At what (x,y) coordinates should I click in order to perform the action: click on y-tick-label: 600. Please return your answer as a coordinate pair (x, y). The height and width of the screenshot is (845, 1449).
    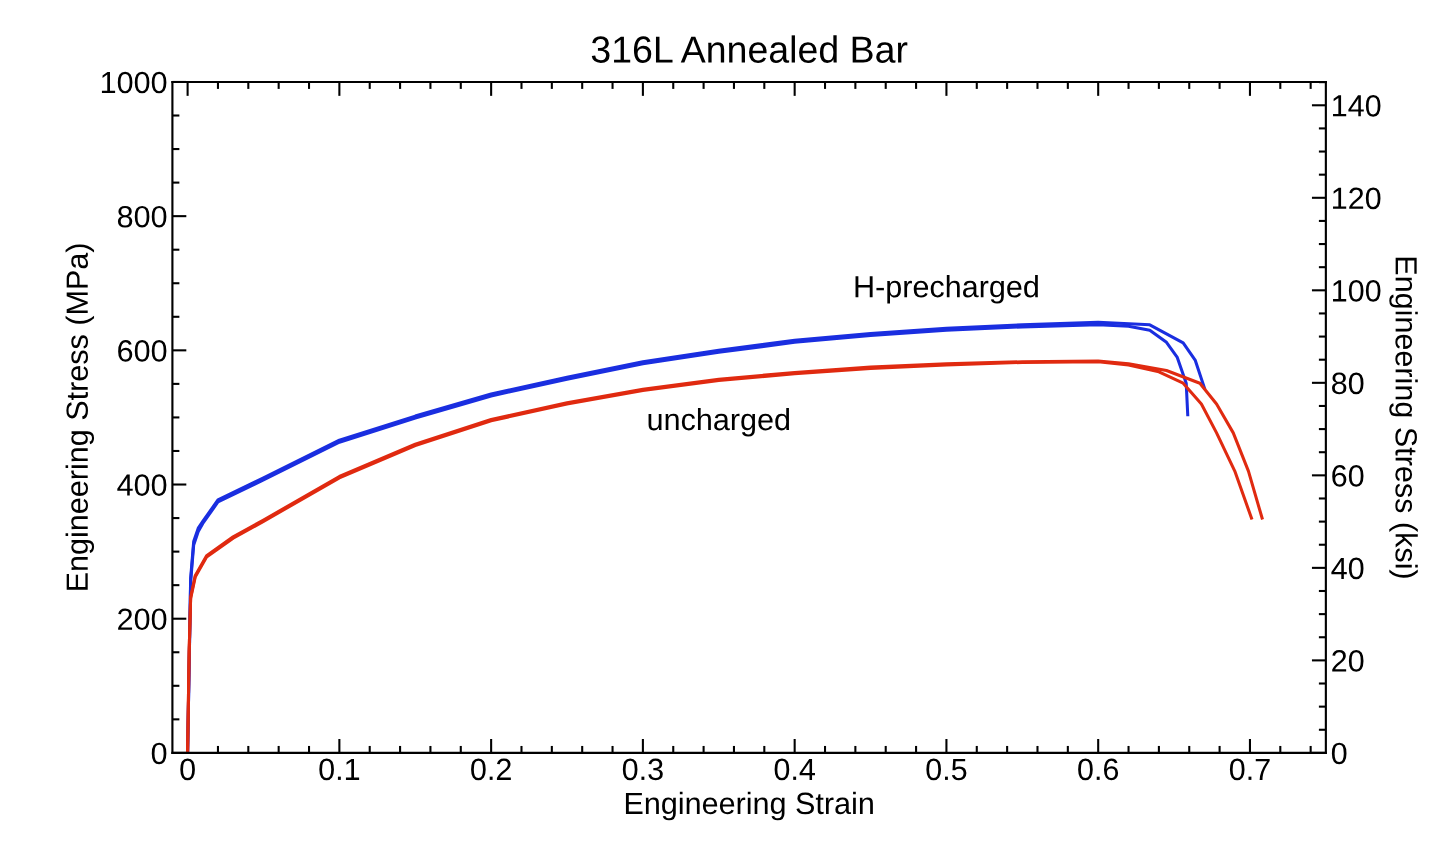
    Looking at the image, I should click on (142, 351).